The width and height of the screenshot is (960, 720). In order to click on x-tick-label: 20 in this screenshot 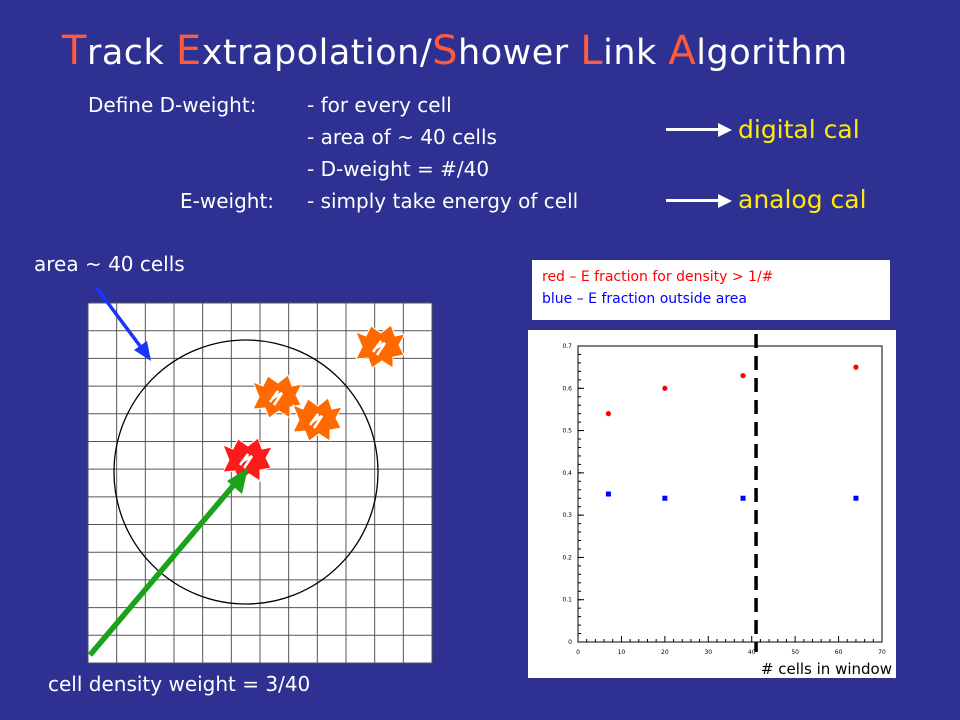, I will do `click(665, 652)`.